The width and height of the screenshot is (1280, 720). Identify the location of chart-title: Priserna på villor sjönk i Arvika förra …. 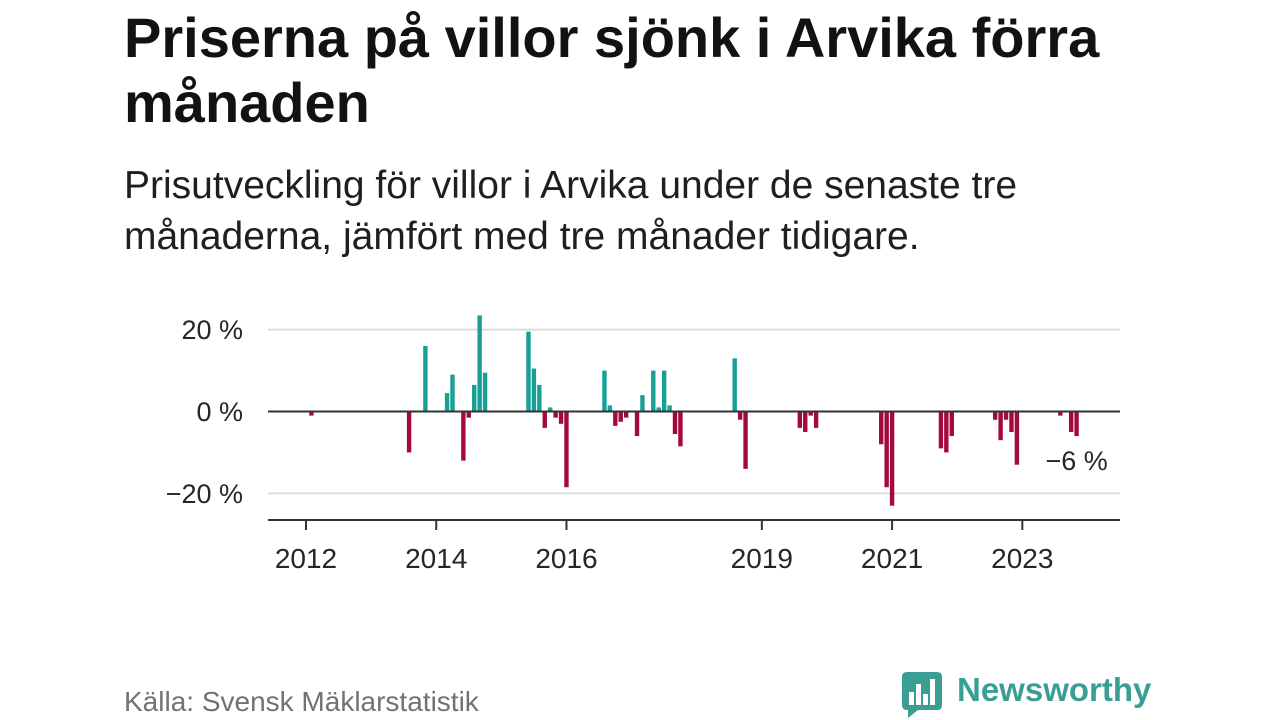
(612, 70).